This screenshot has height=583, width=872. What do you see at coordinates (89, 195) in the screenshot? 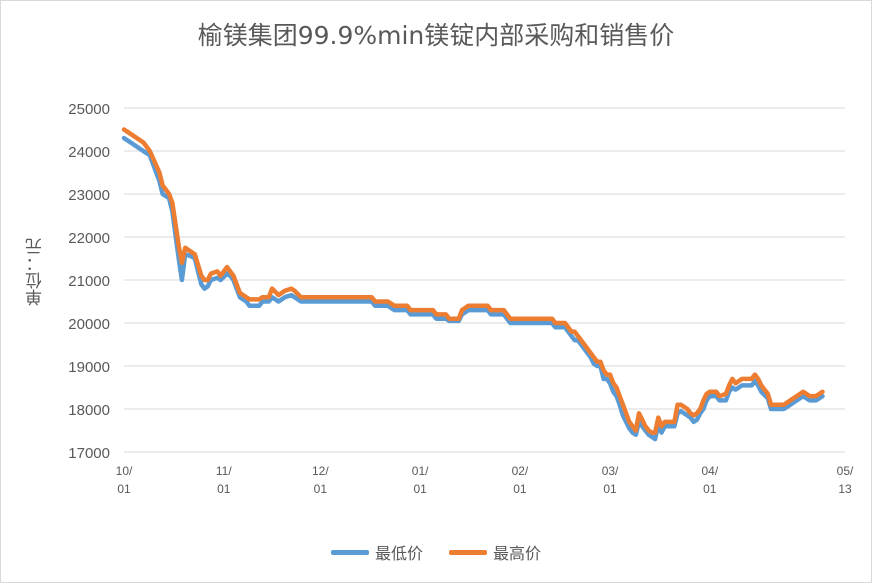
I see `y-tick-label-23000: 23000` at bounding box center [89, 195].